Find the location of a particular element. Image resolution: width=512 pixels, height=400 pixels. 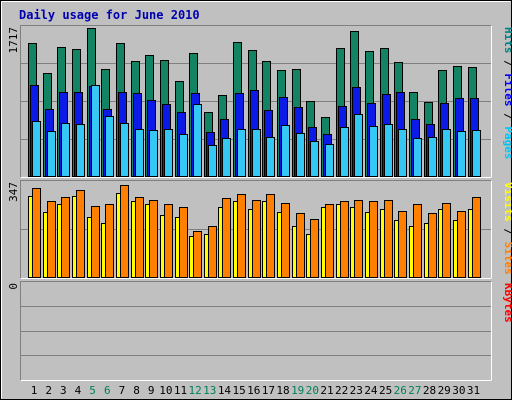

x-tick-label: 16 is located at coordinates (253, 390).